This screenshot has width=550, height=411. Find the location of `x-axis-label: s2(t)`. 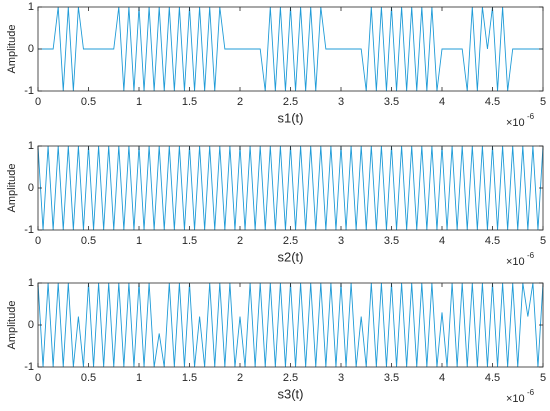

x-axis-label: s2(t) is located at coordinates (291, 256).